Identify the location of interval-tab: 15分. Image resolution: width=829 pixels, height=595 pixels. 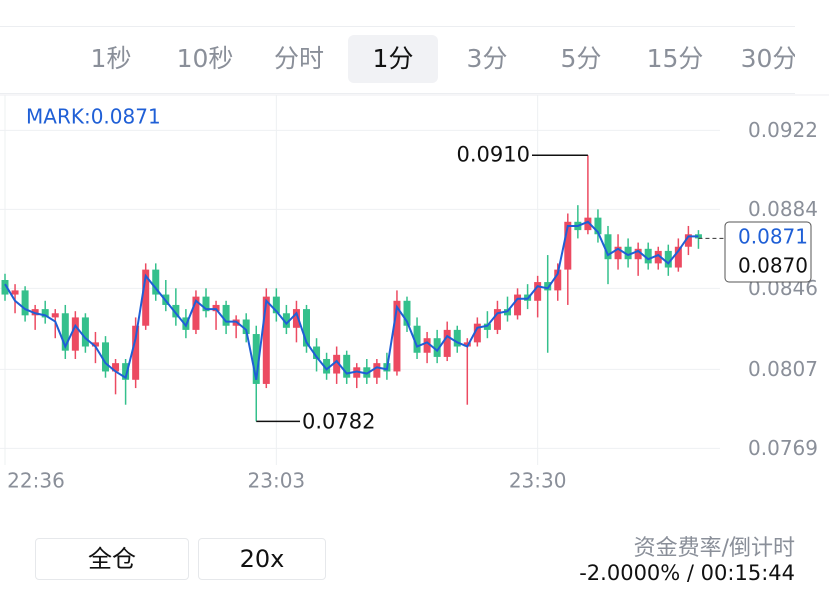
(675, 58).